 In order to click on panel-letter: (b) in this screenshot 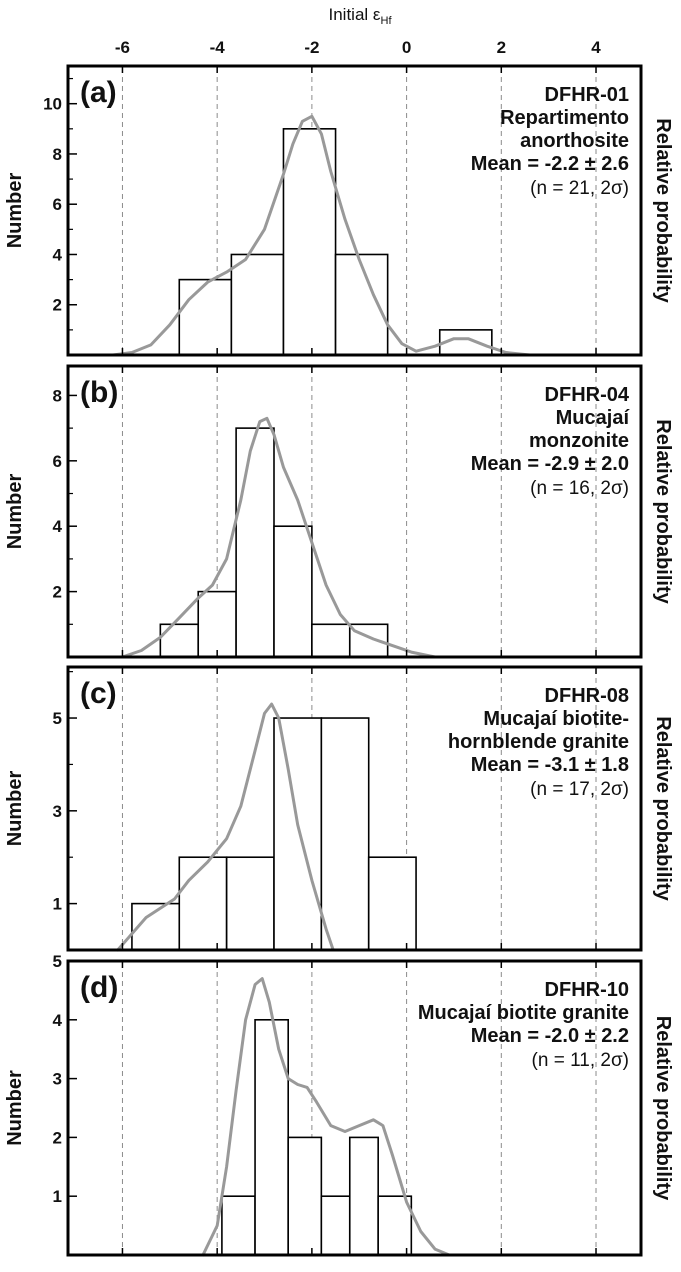, I will do `click(99, 392)`.